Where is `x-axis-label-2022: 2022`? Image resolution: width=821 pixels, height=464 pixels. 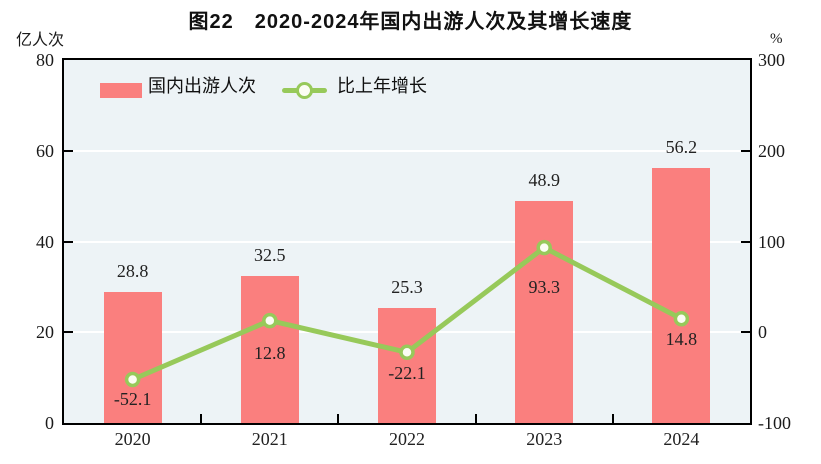 x-axis-label-2022: 2022 is located at coordinates (407, 439).